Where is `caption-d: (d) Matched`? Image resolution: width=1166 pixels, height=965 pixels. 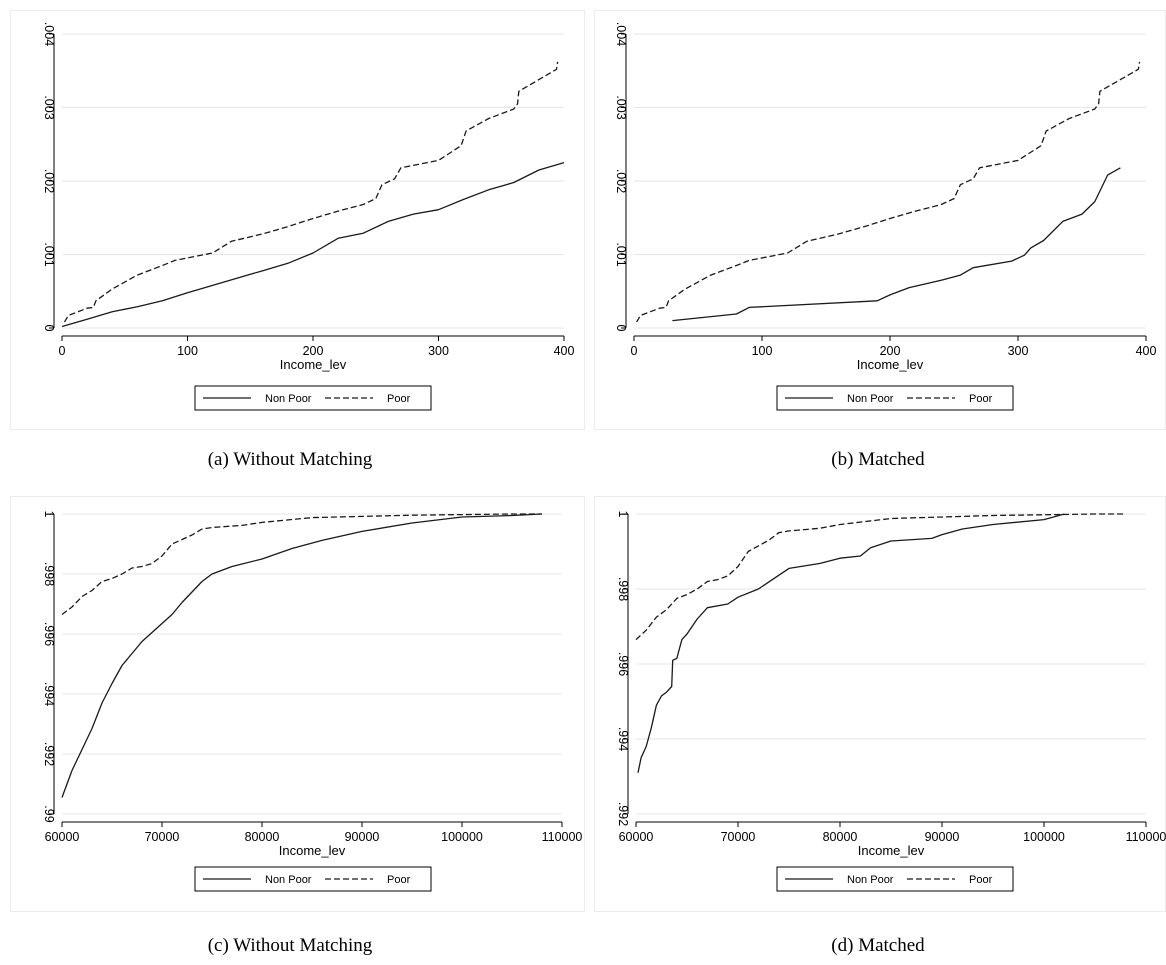 caption-d: (d) Matched is located at coordinates (878, 945).